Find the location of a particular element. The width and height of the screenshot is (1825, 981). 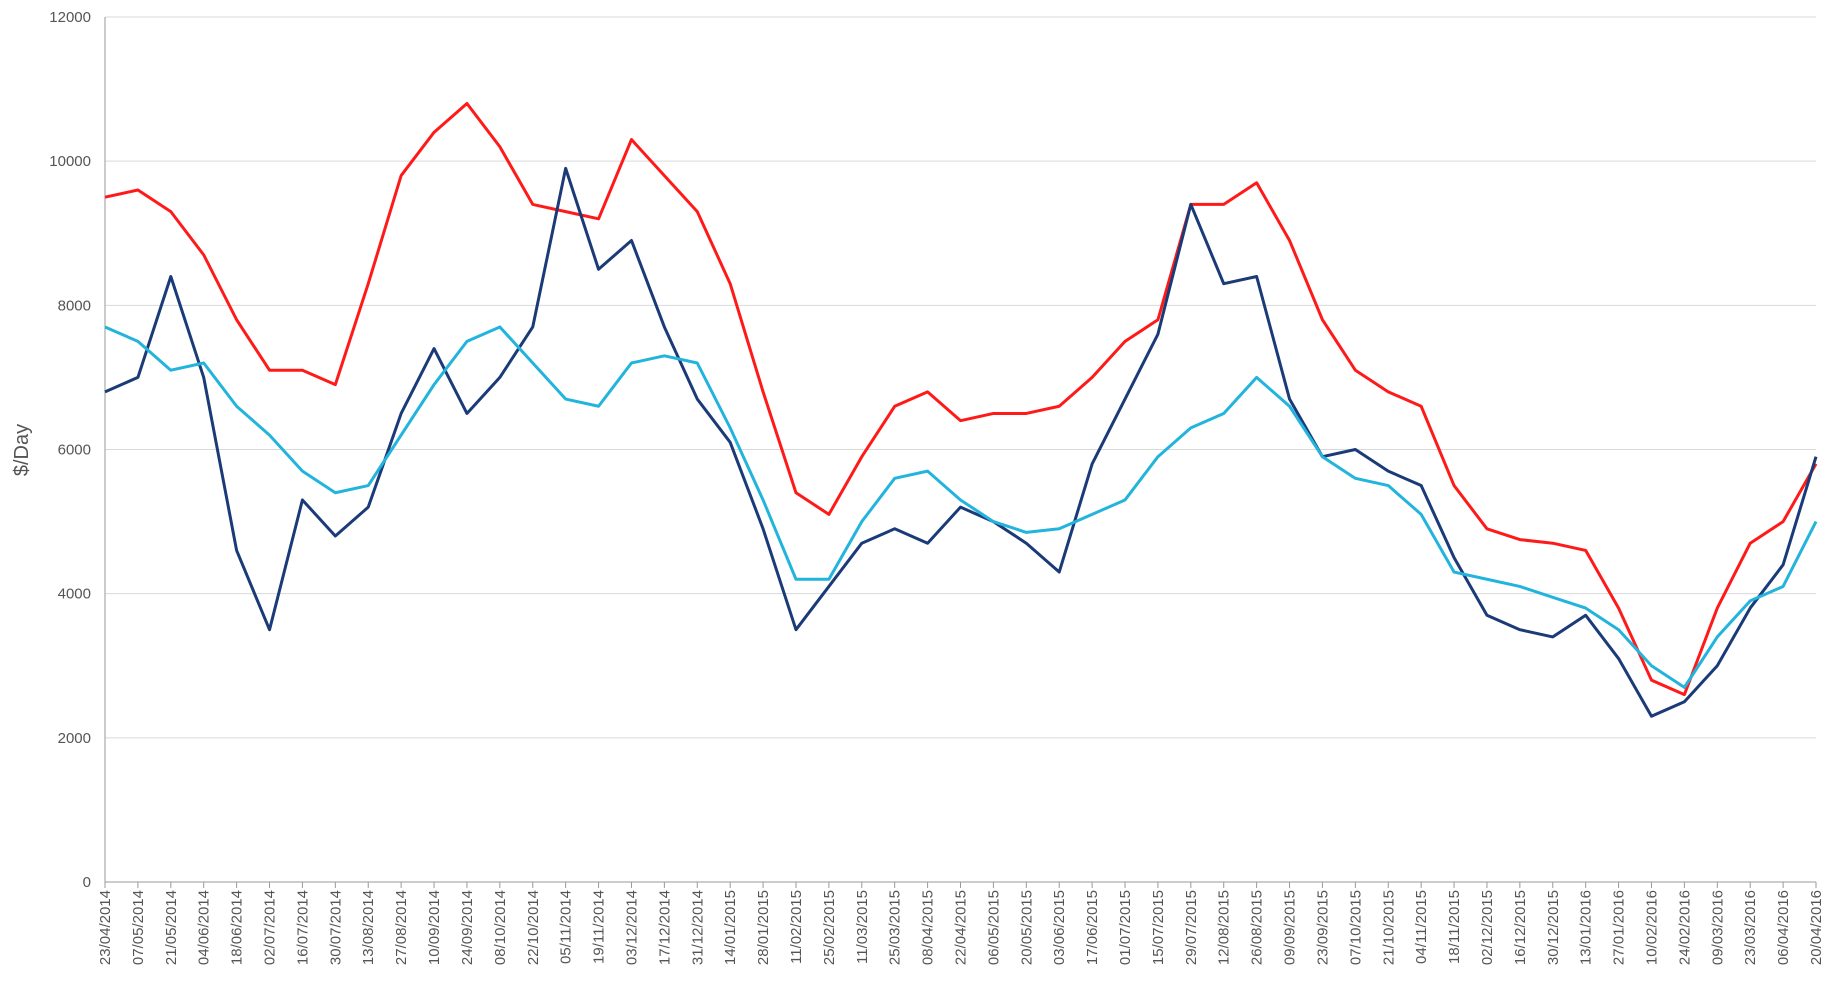

x-tick-label: 14/01/2015 is located at coordinates (730, 927).